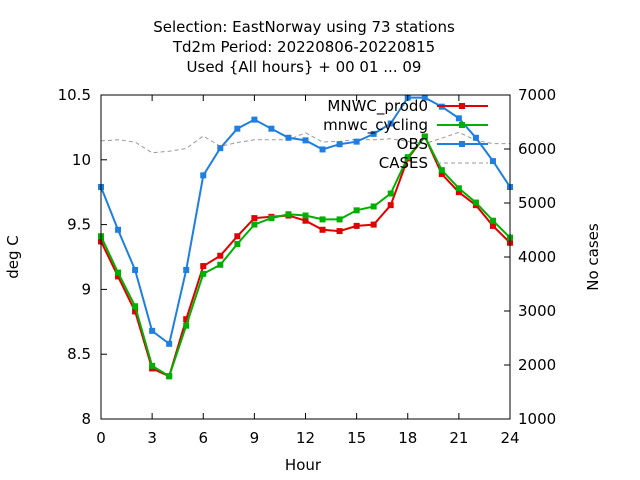 This screenshot has height=480, width=640. What do you see at coordinates (537, 257) in the screenshot?
I see `y2-tick-label: 4000` at bounding box center [537, 257].